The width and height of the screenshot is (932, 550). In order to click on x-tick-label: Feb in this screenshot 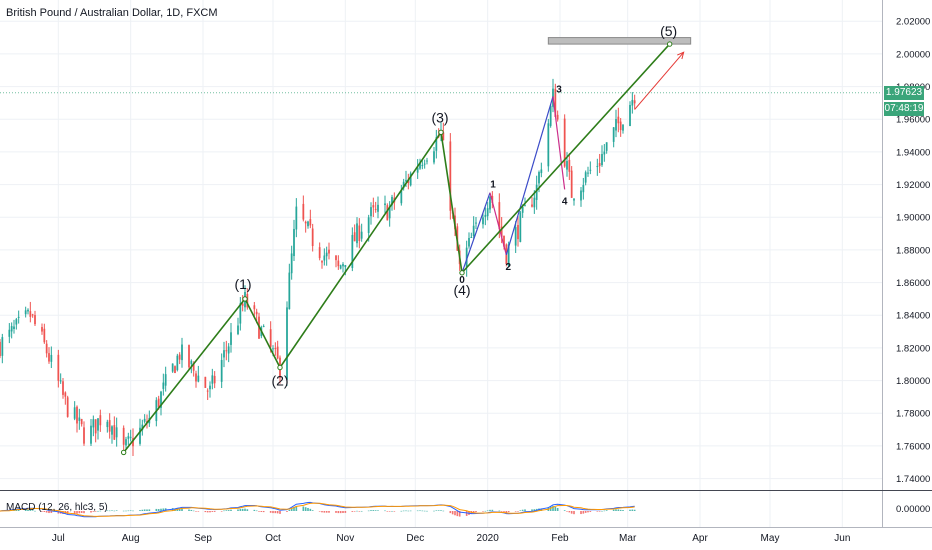, I will do `click(560, 538)`.